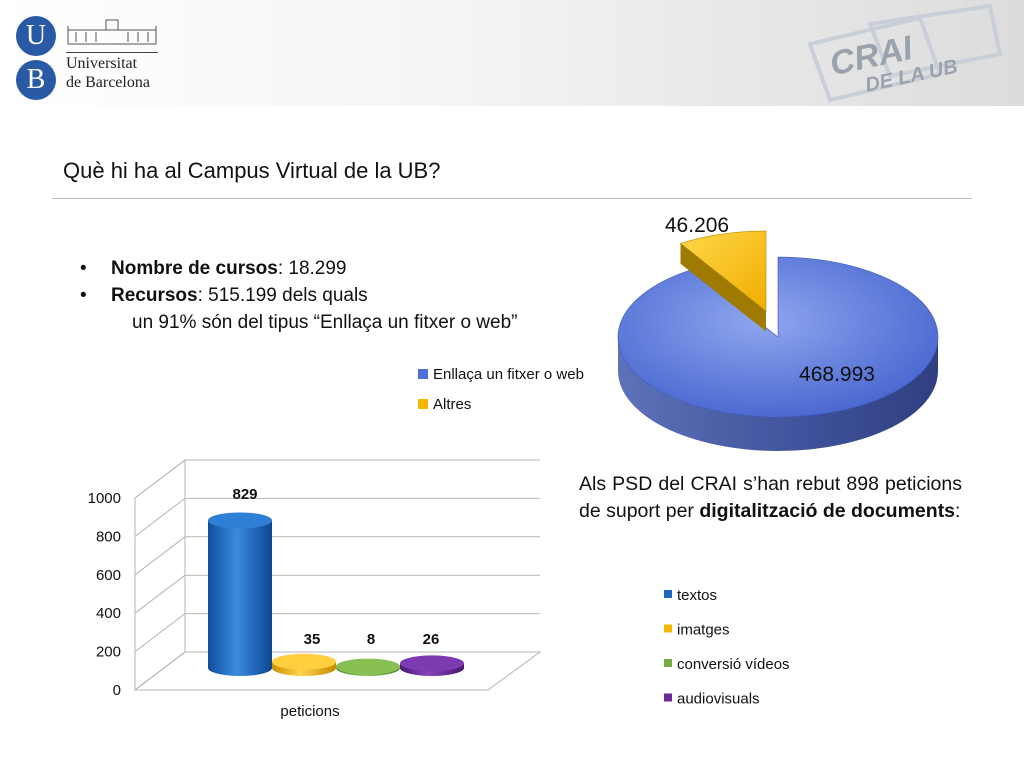 This screenshot has width=1024, height=768. What do you see at coordinates (697, 225) in the screenshot?
I see `pie-label-altres: 46.206` at bounding box center [697, 225].